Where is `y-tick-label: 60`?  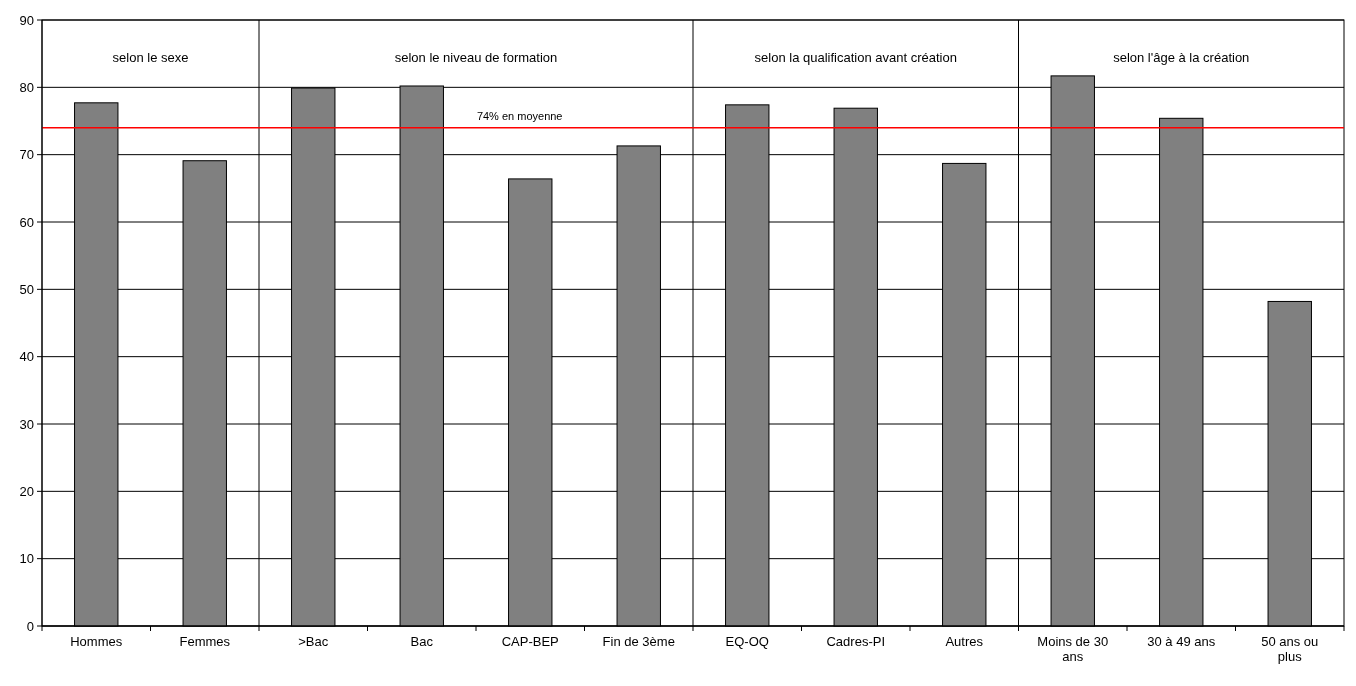 y-tick-label: 60 is located at coordinates (26, 222).